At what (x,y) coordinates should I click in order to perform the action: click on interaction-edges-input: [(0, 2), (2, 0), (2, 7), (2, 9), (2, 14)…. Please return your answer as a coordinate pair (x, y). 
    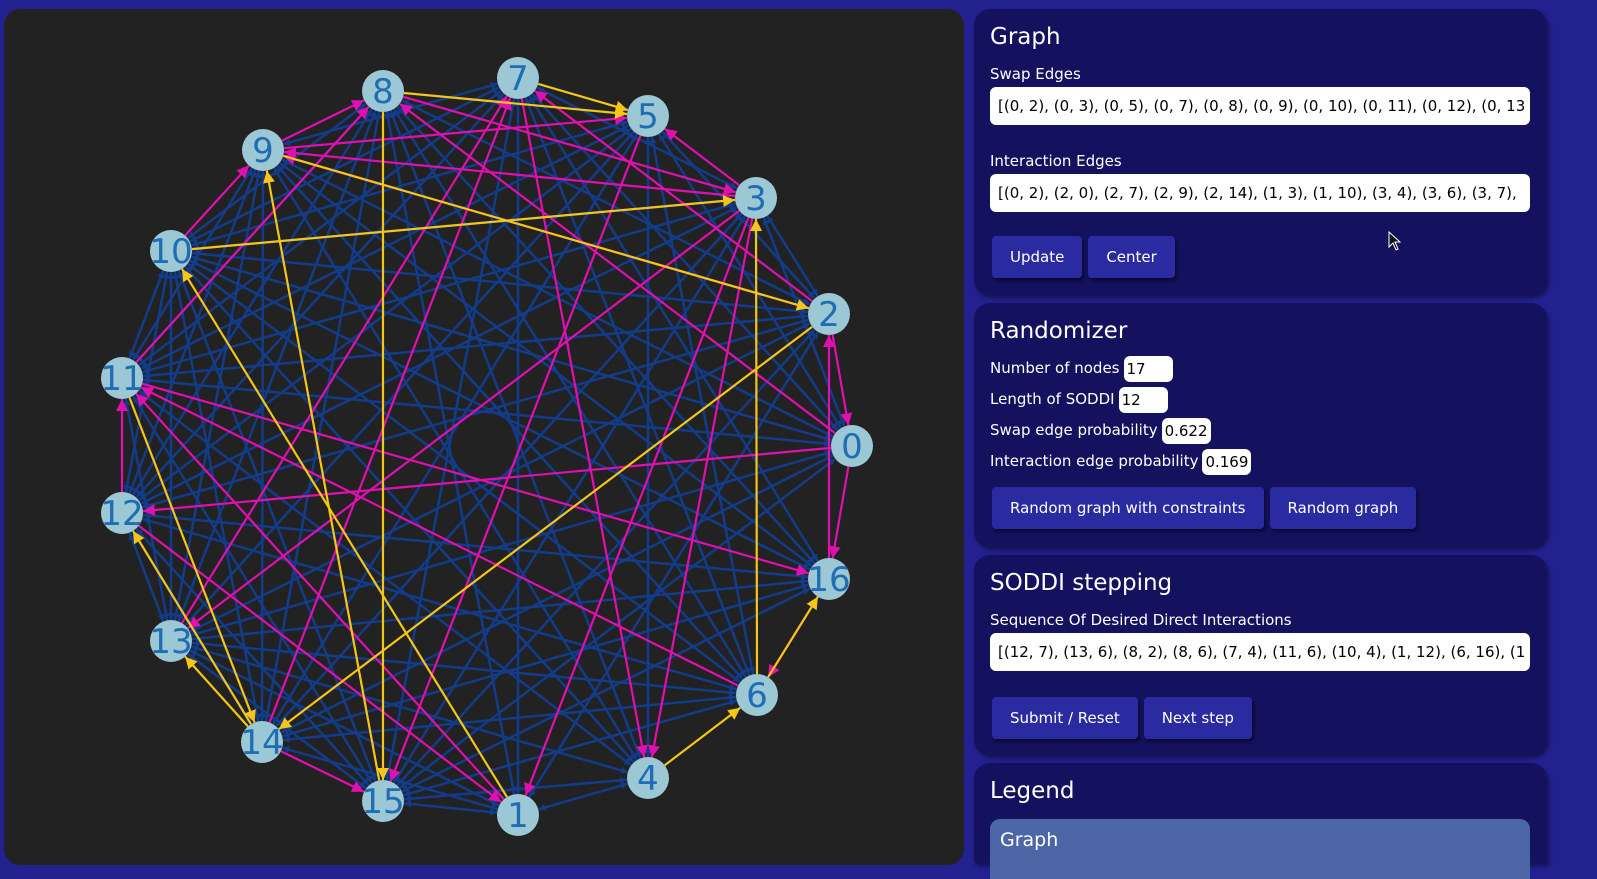
    Looking at the image, I should click on (1260, 193).